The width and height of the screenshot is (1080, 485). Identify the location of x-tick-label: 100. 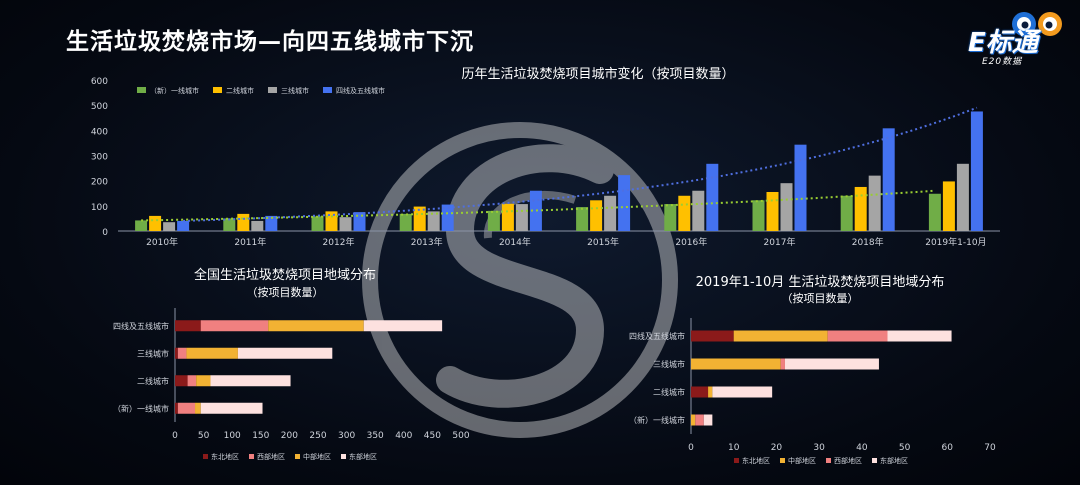
(232, 436).